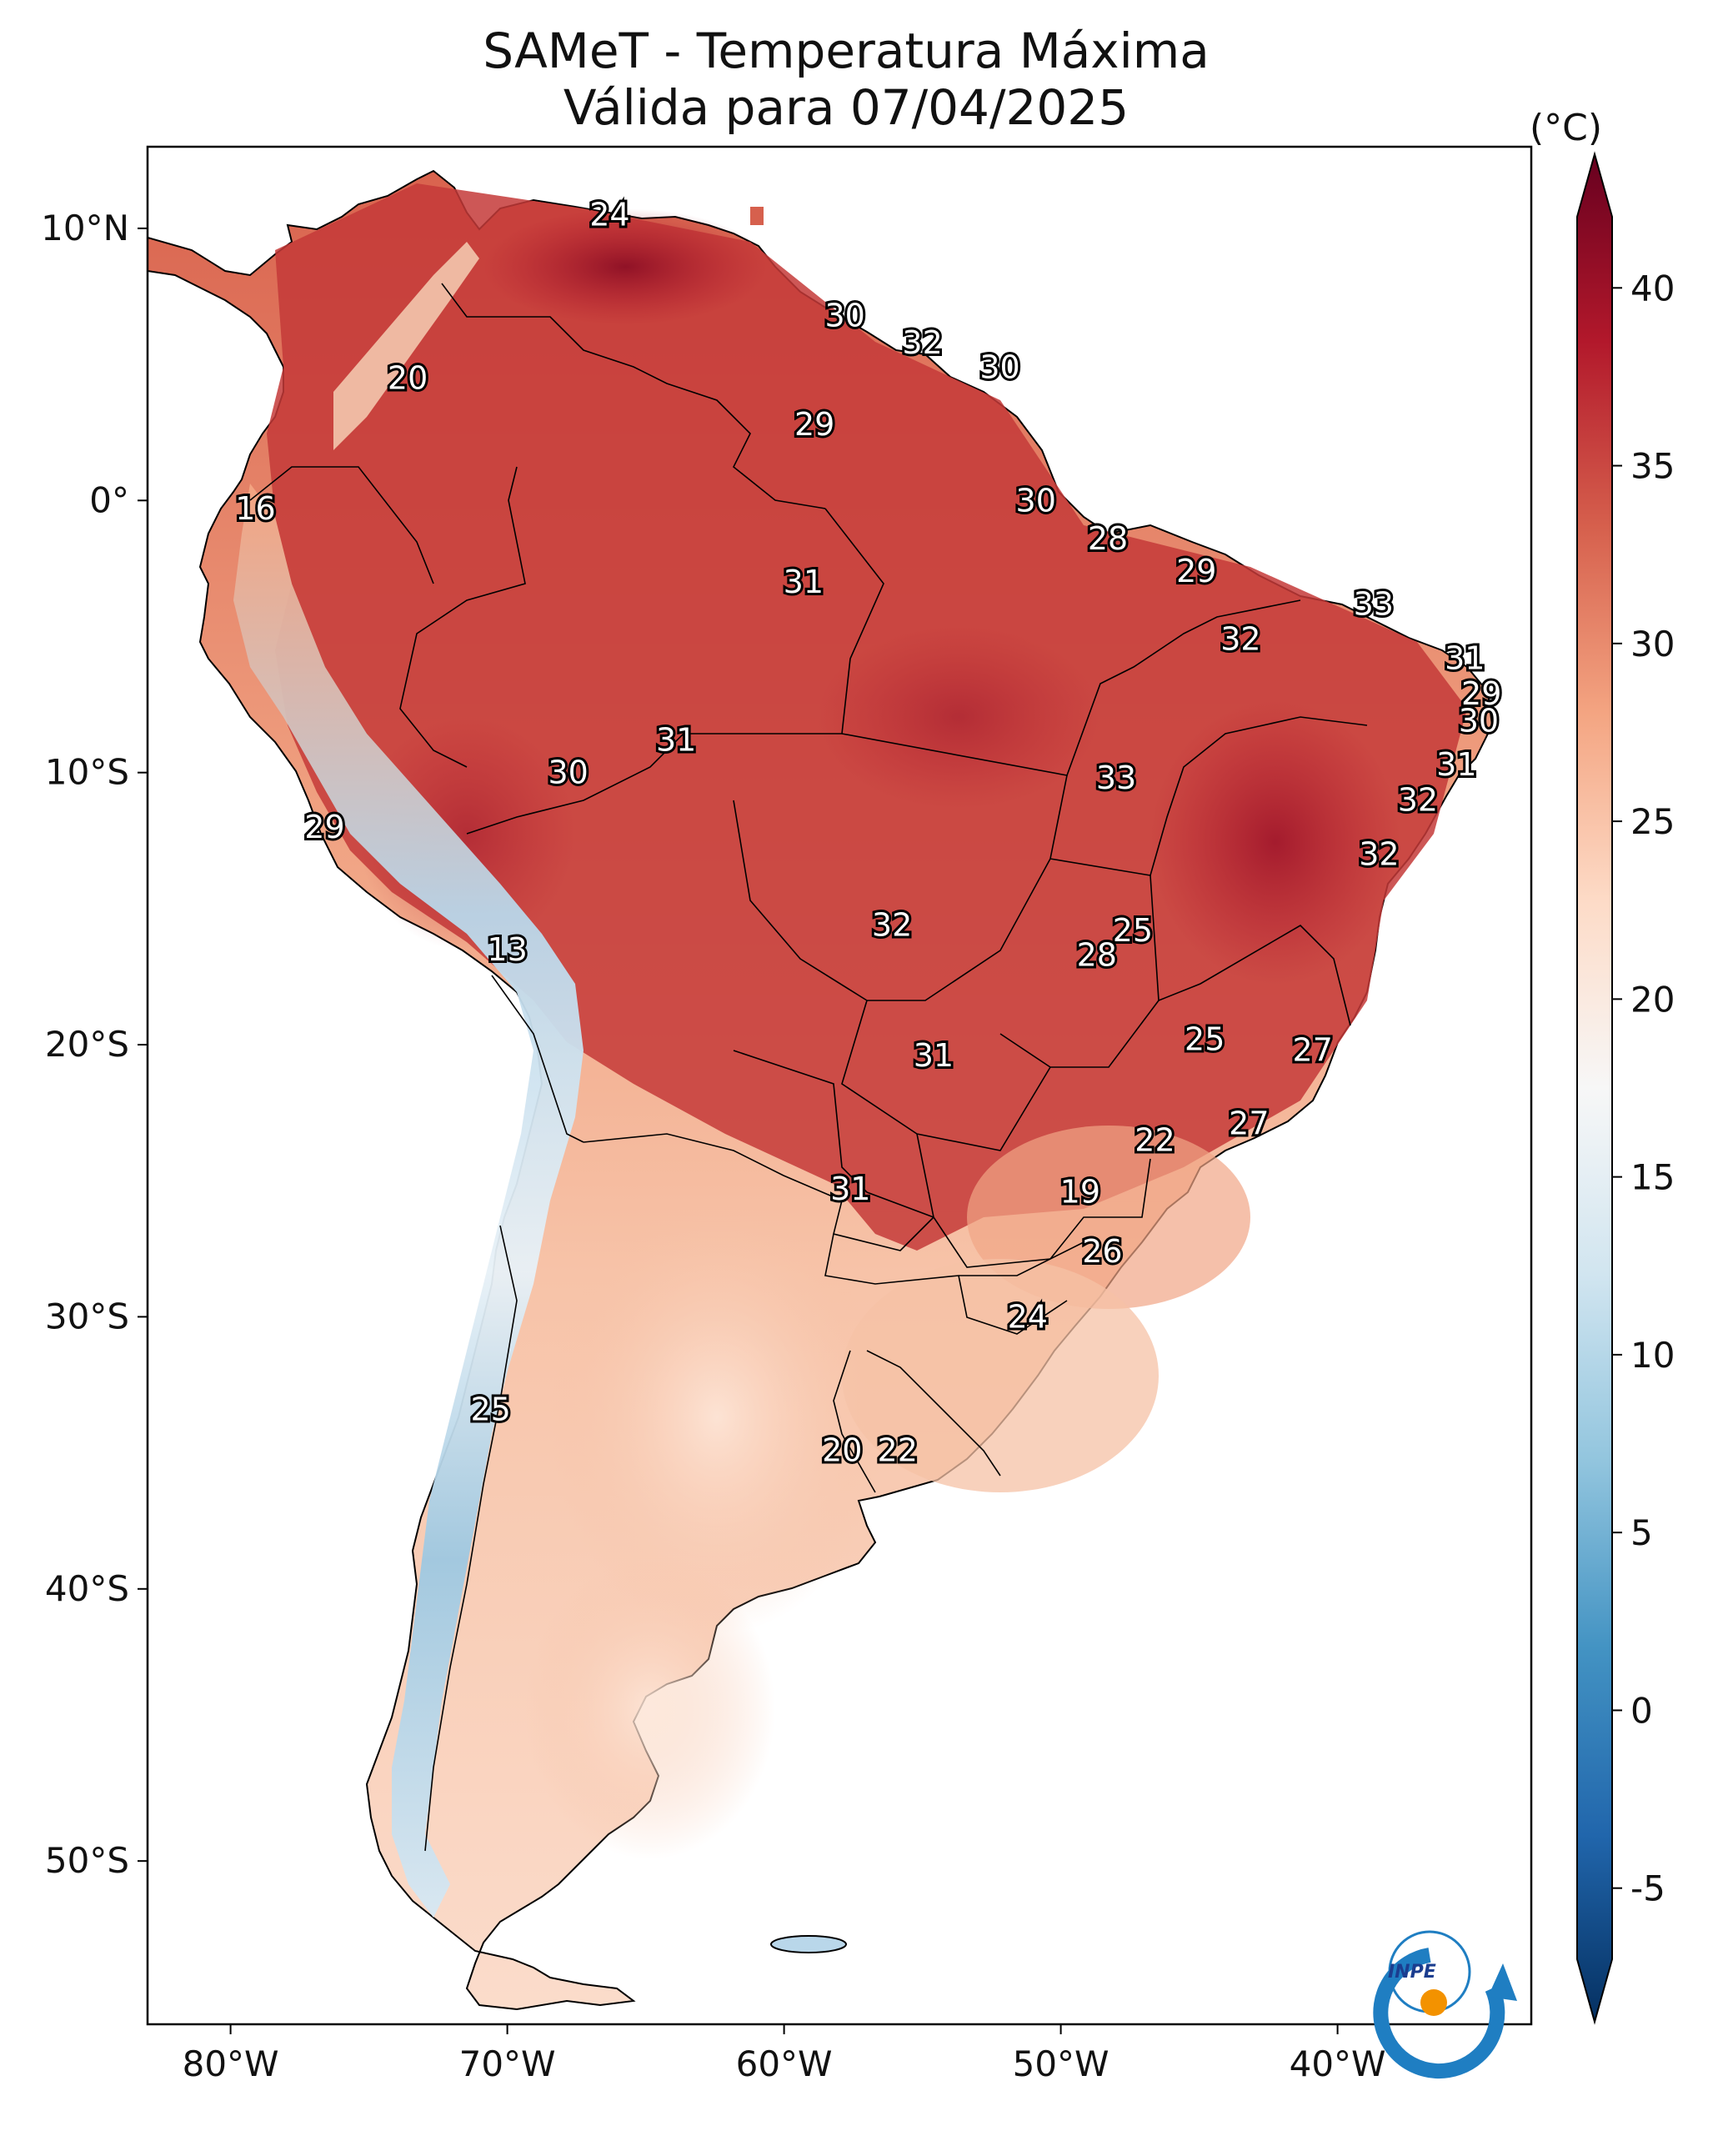 The image size is (1723, 2156). I want to click on station-value: 16, so click(255, 509).